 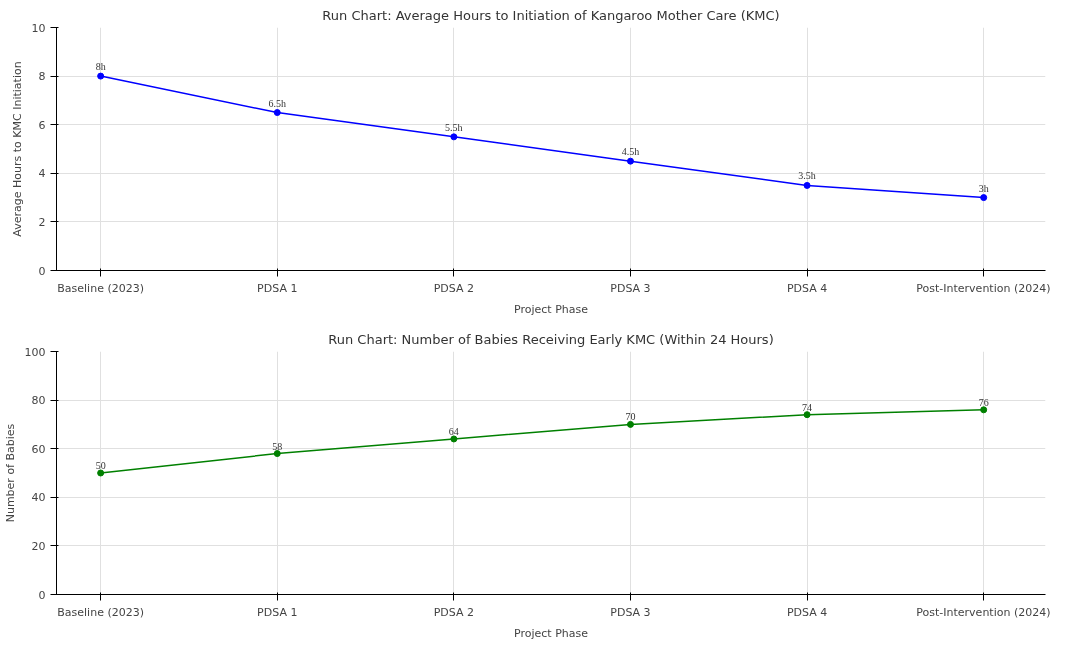 I want to click on y-tick-label: 10, so click(x=38, y=28).